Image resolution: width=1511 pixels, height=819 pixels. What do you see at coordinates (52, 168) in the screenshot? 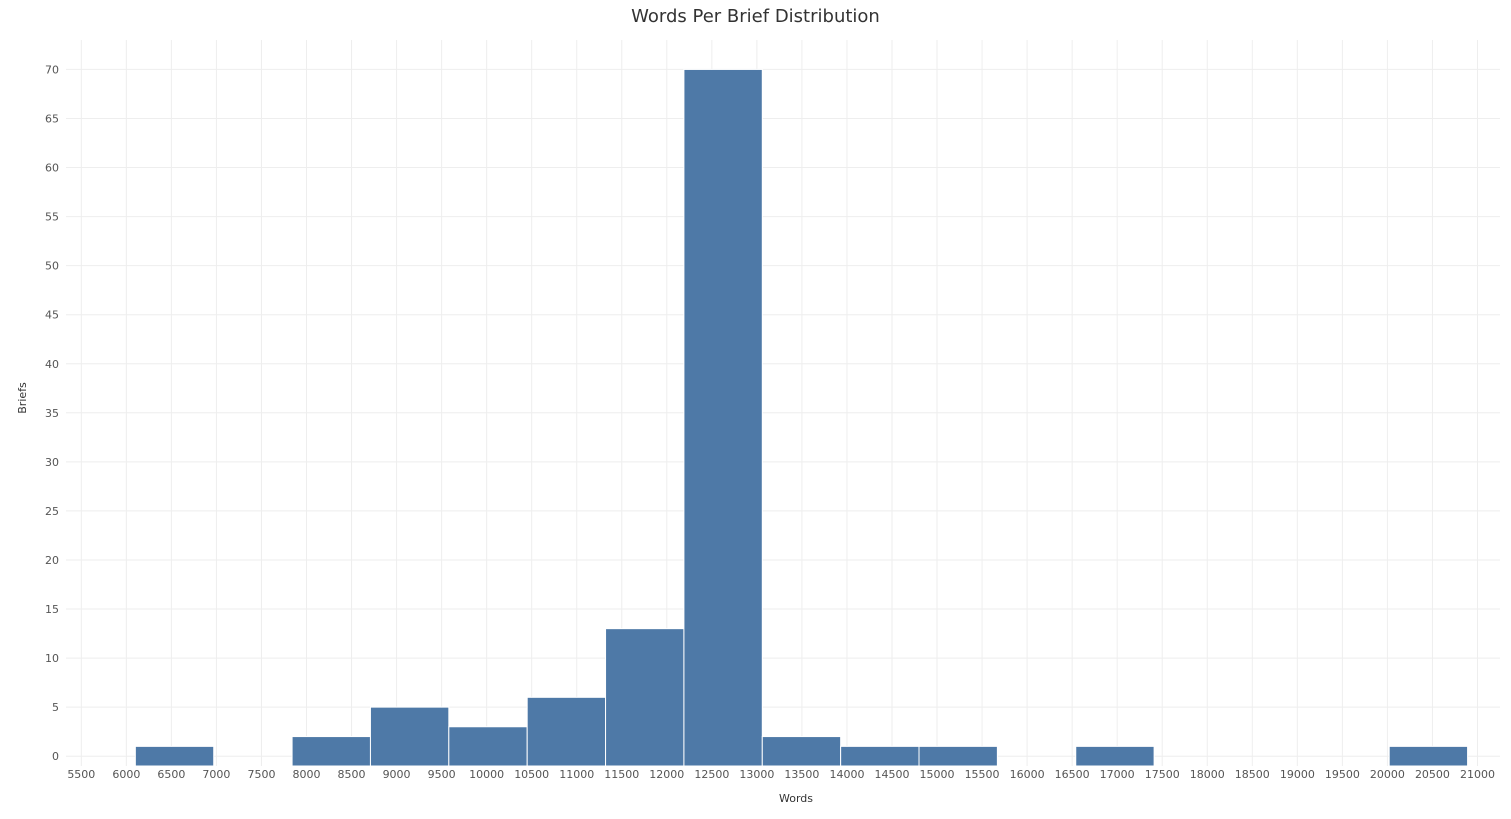
I see `y-tick-label: 60` at bounding box center [52, 168].